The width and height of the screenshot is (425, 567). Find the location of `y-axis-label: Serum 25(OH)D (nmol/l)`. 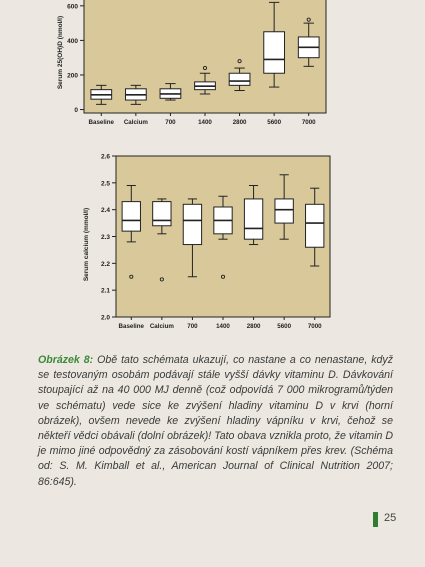

y-axis-label: Serum 25(OH)D (nmol/l) is located at coordinates (60, 52).